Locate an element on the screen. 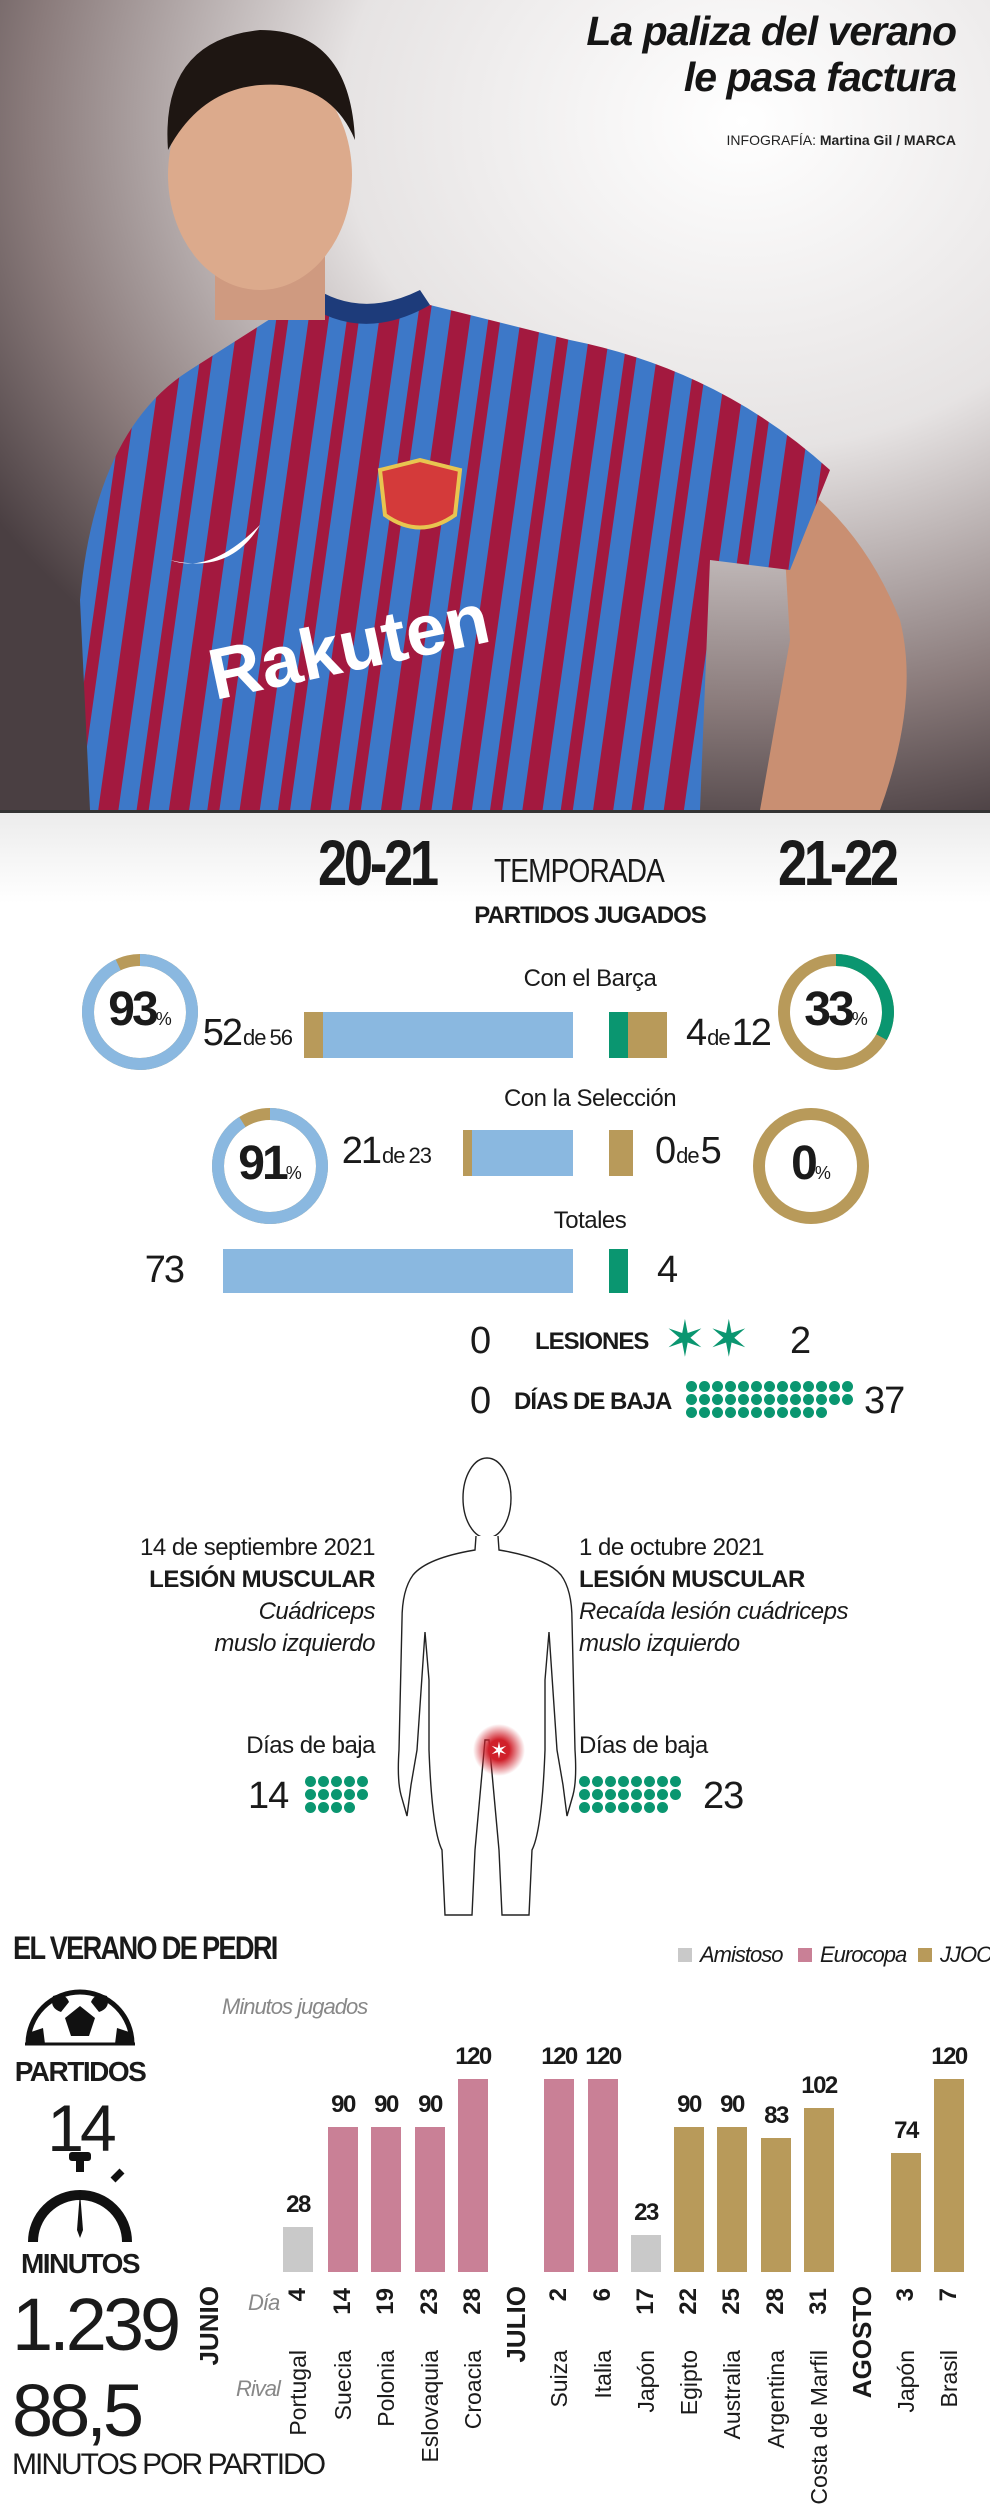 The width and height of the screenshot is (990, 2505). days-out-label: DÍAS DE BAJA is located at coordinates (593, 1401).